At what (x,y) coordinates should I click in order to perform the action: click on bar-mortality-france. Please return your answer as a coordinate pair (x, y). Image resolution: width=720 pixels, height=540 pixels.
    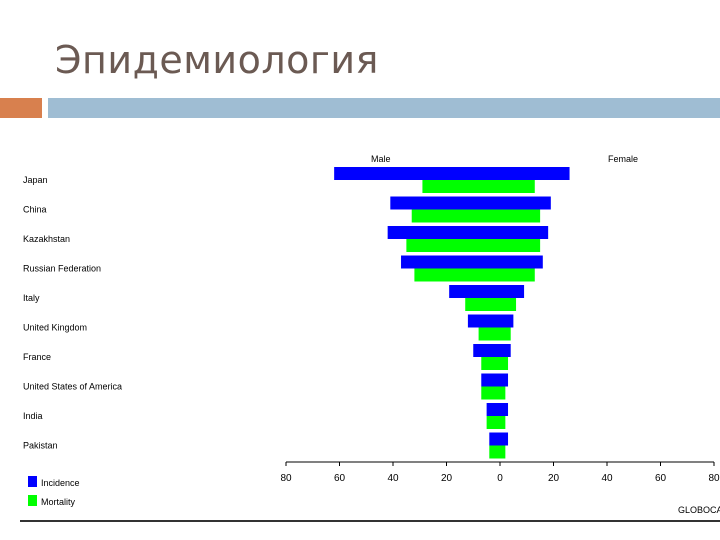
    Looking at the image, I should click on (495, 363).